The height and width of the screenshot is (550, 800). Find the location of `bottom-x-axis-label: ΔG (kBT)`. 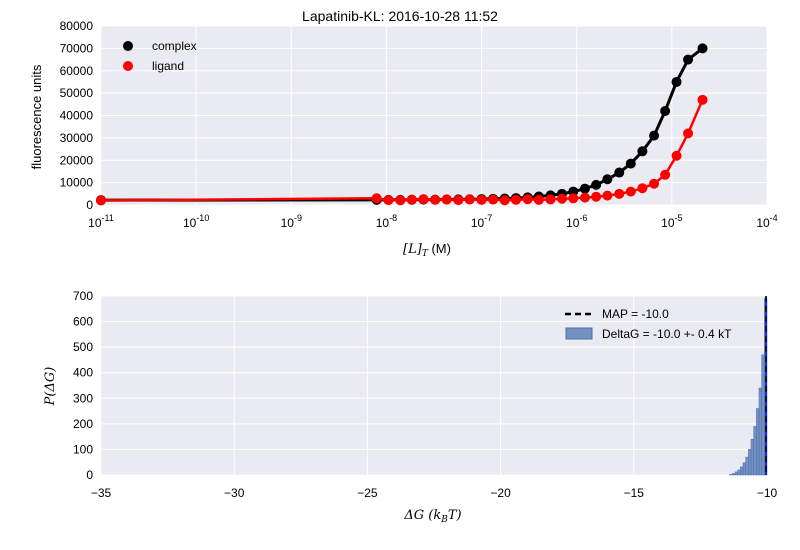

bottom-x-axis-label: ΔG (kBT) is located at coordinates (432, 516).